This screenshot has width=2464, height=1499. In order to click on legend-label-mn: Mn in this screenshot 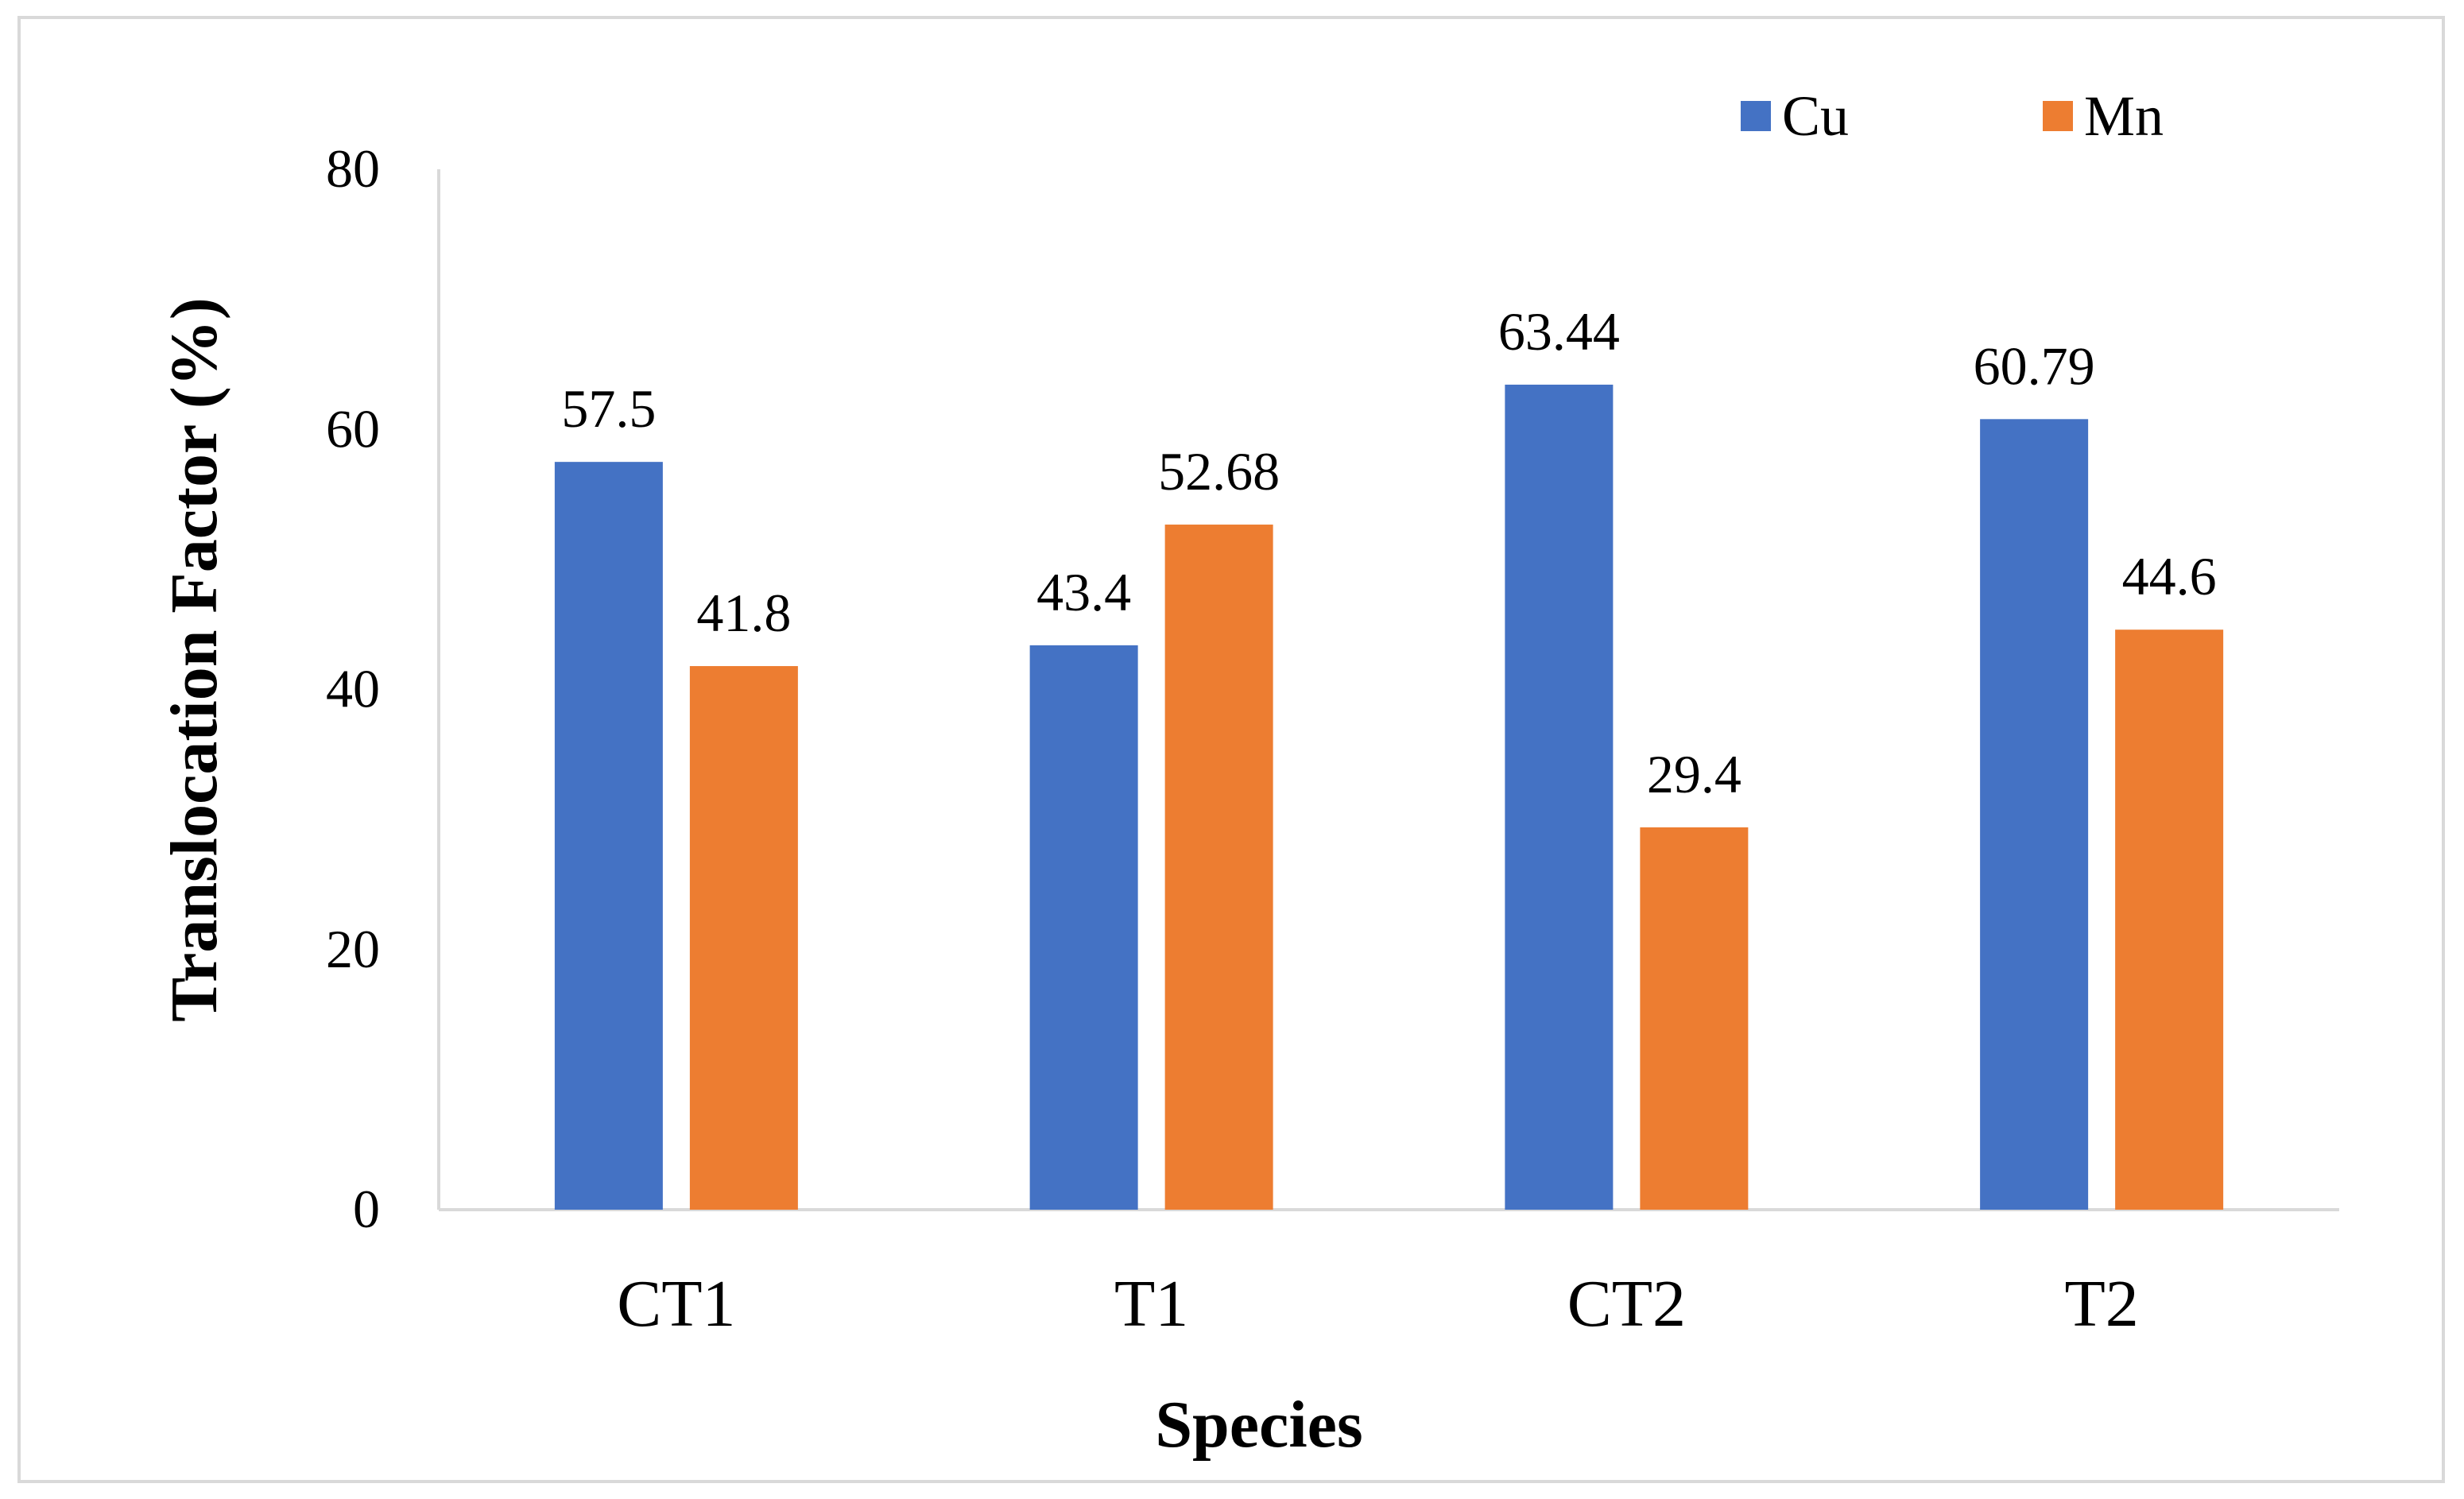, I will do `click(2124, 116)`.